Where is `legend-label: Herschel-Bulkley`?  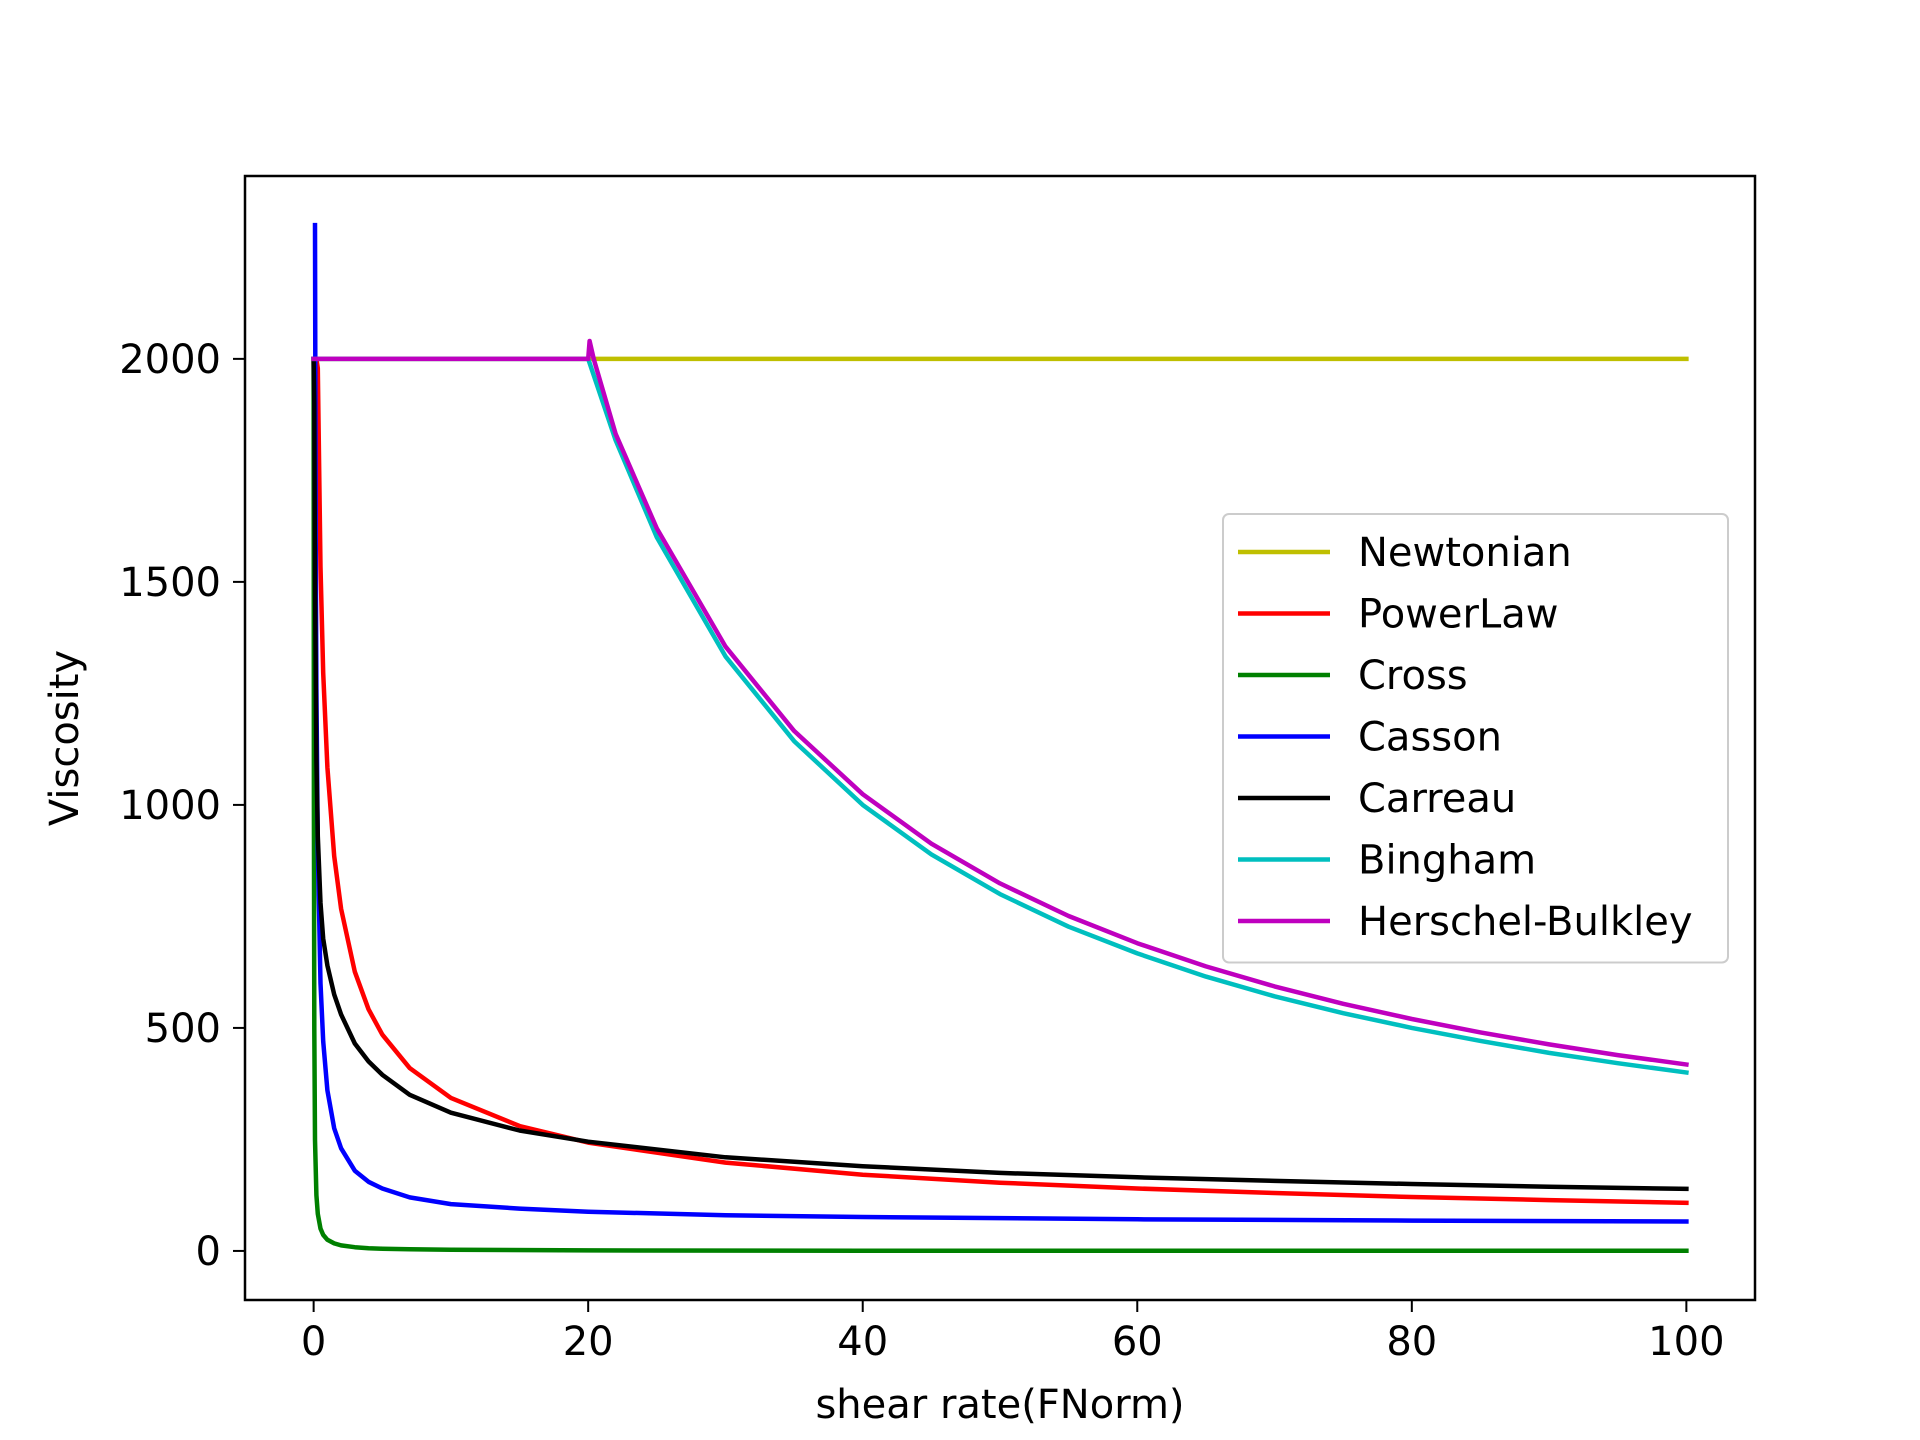 legend-label: Herschel-Bulkley is located at coordinates (1525, 922).